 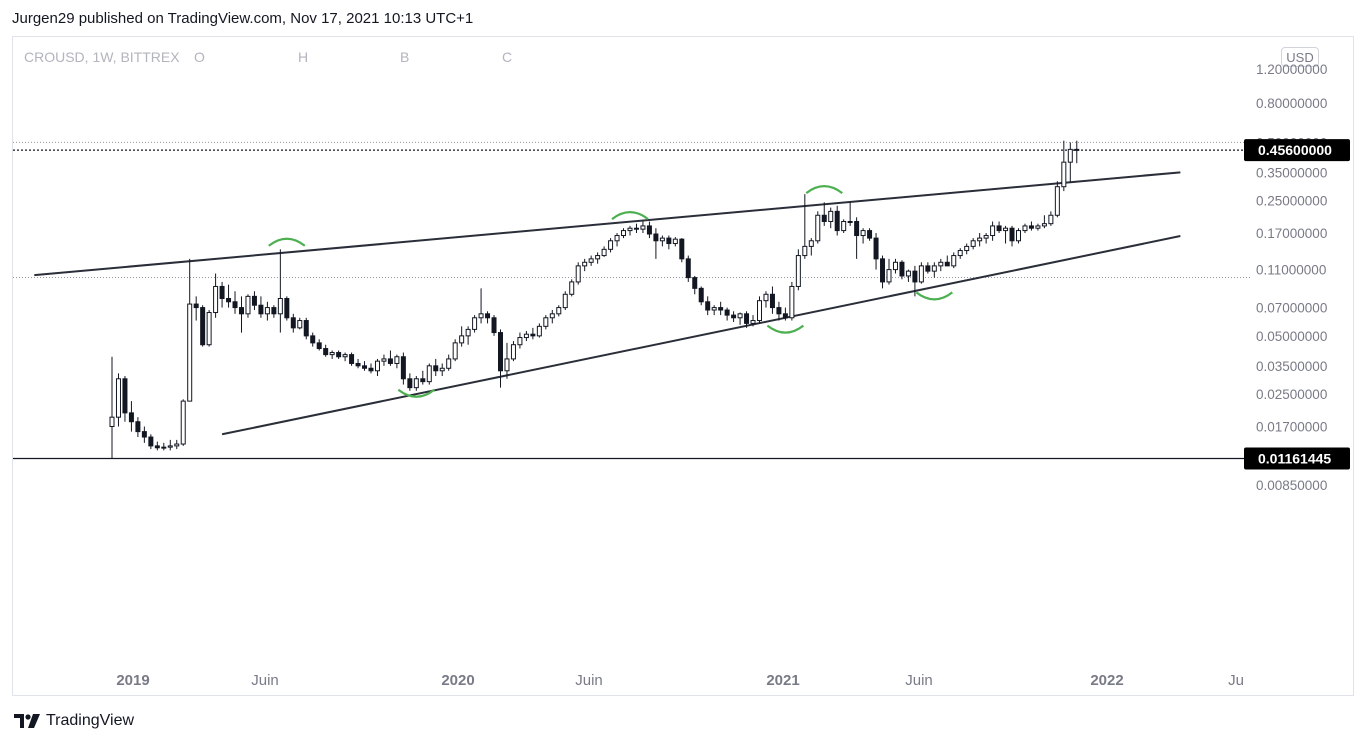 What do you see at coordinates (1300, 57) in the screenshot?
I see `currency-button: USD` at bounding box center [1300, 57].